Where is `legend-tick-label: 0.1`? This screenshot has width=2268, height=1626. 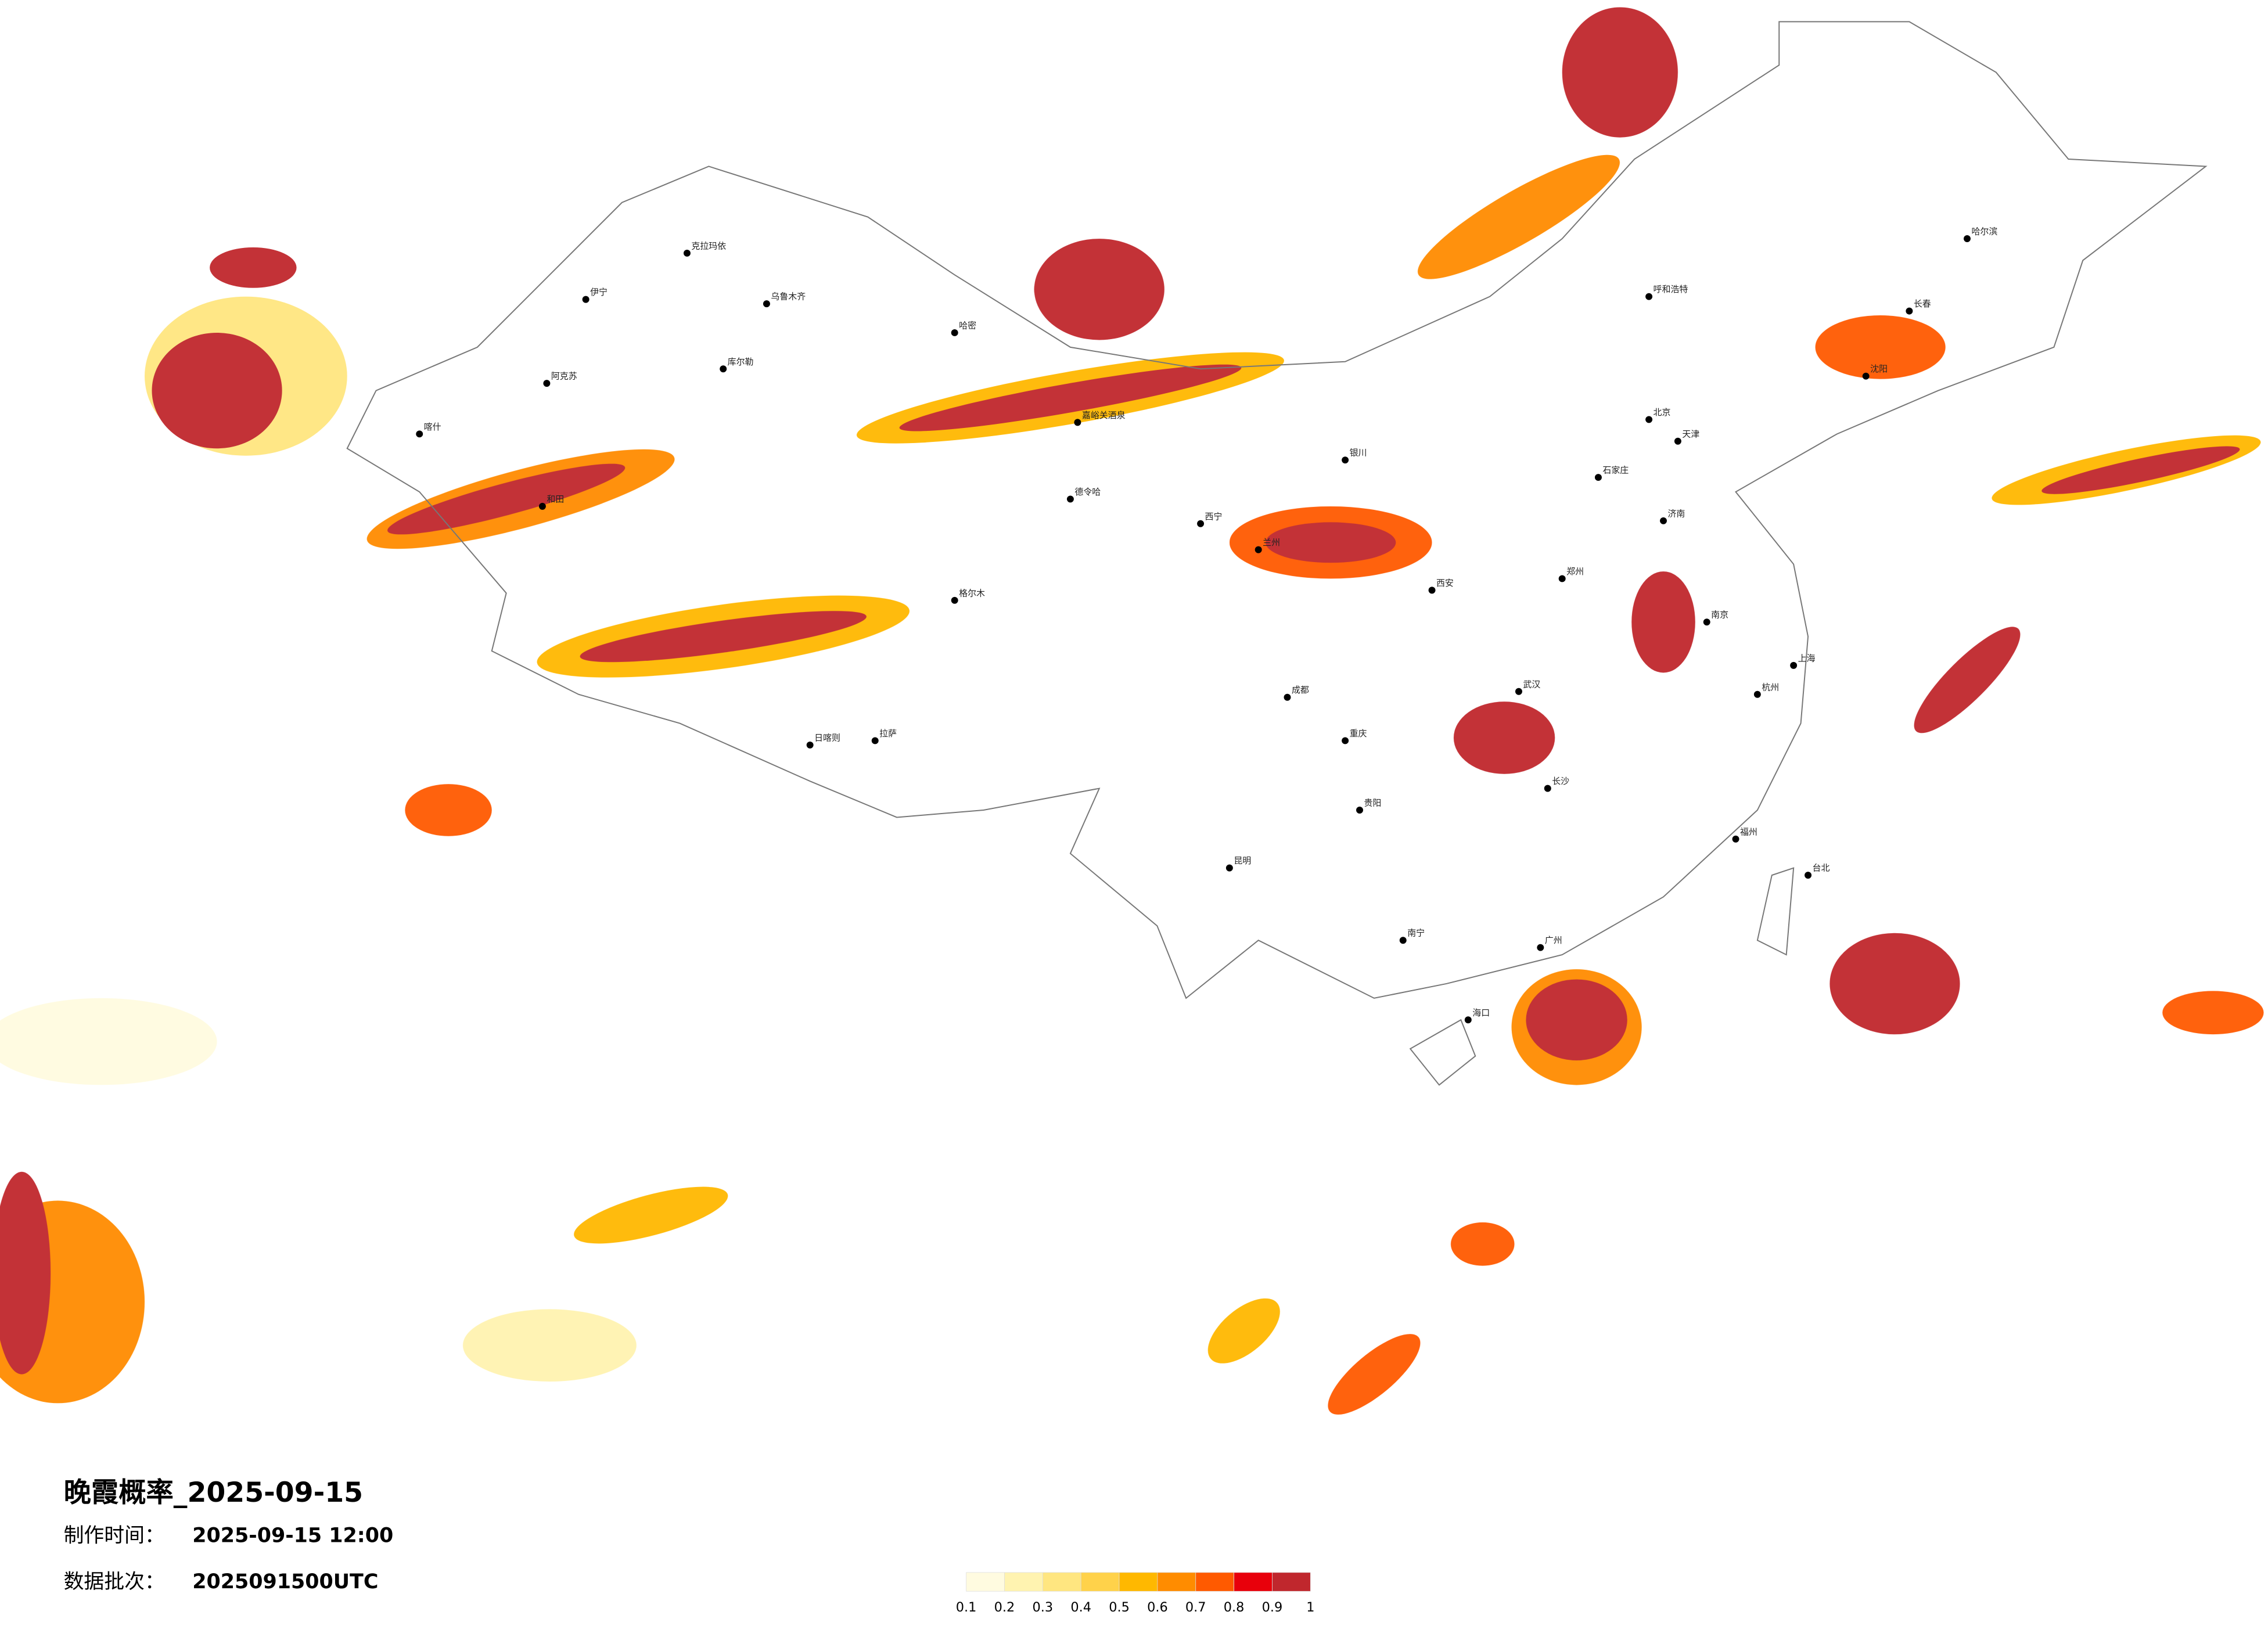
legend-tick-label: 0.1 is located at coordinates (966, 1607).